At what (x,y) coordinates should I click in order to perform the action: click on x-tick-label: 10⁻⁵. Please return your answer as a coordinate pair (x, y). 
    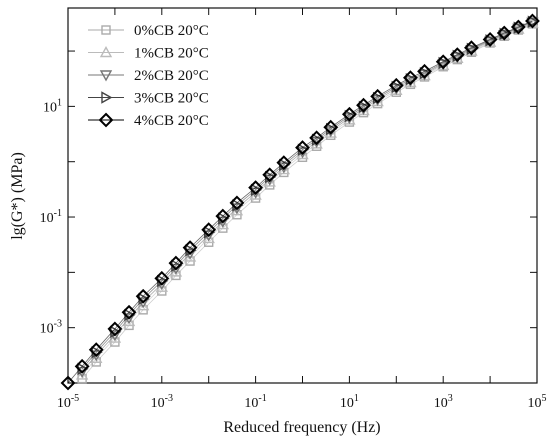
    Looking at the image, I should click on (68, 402).